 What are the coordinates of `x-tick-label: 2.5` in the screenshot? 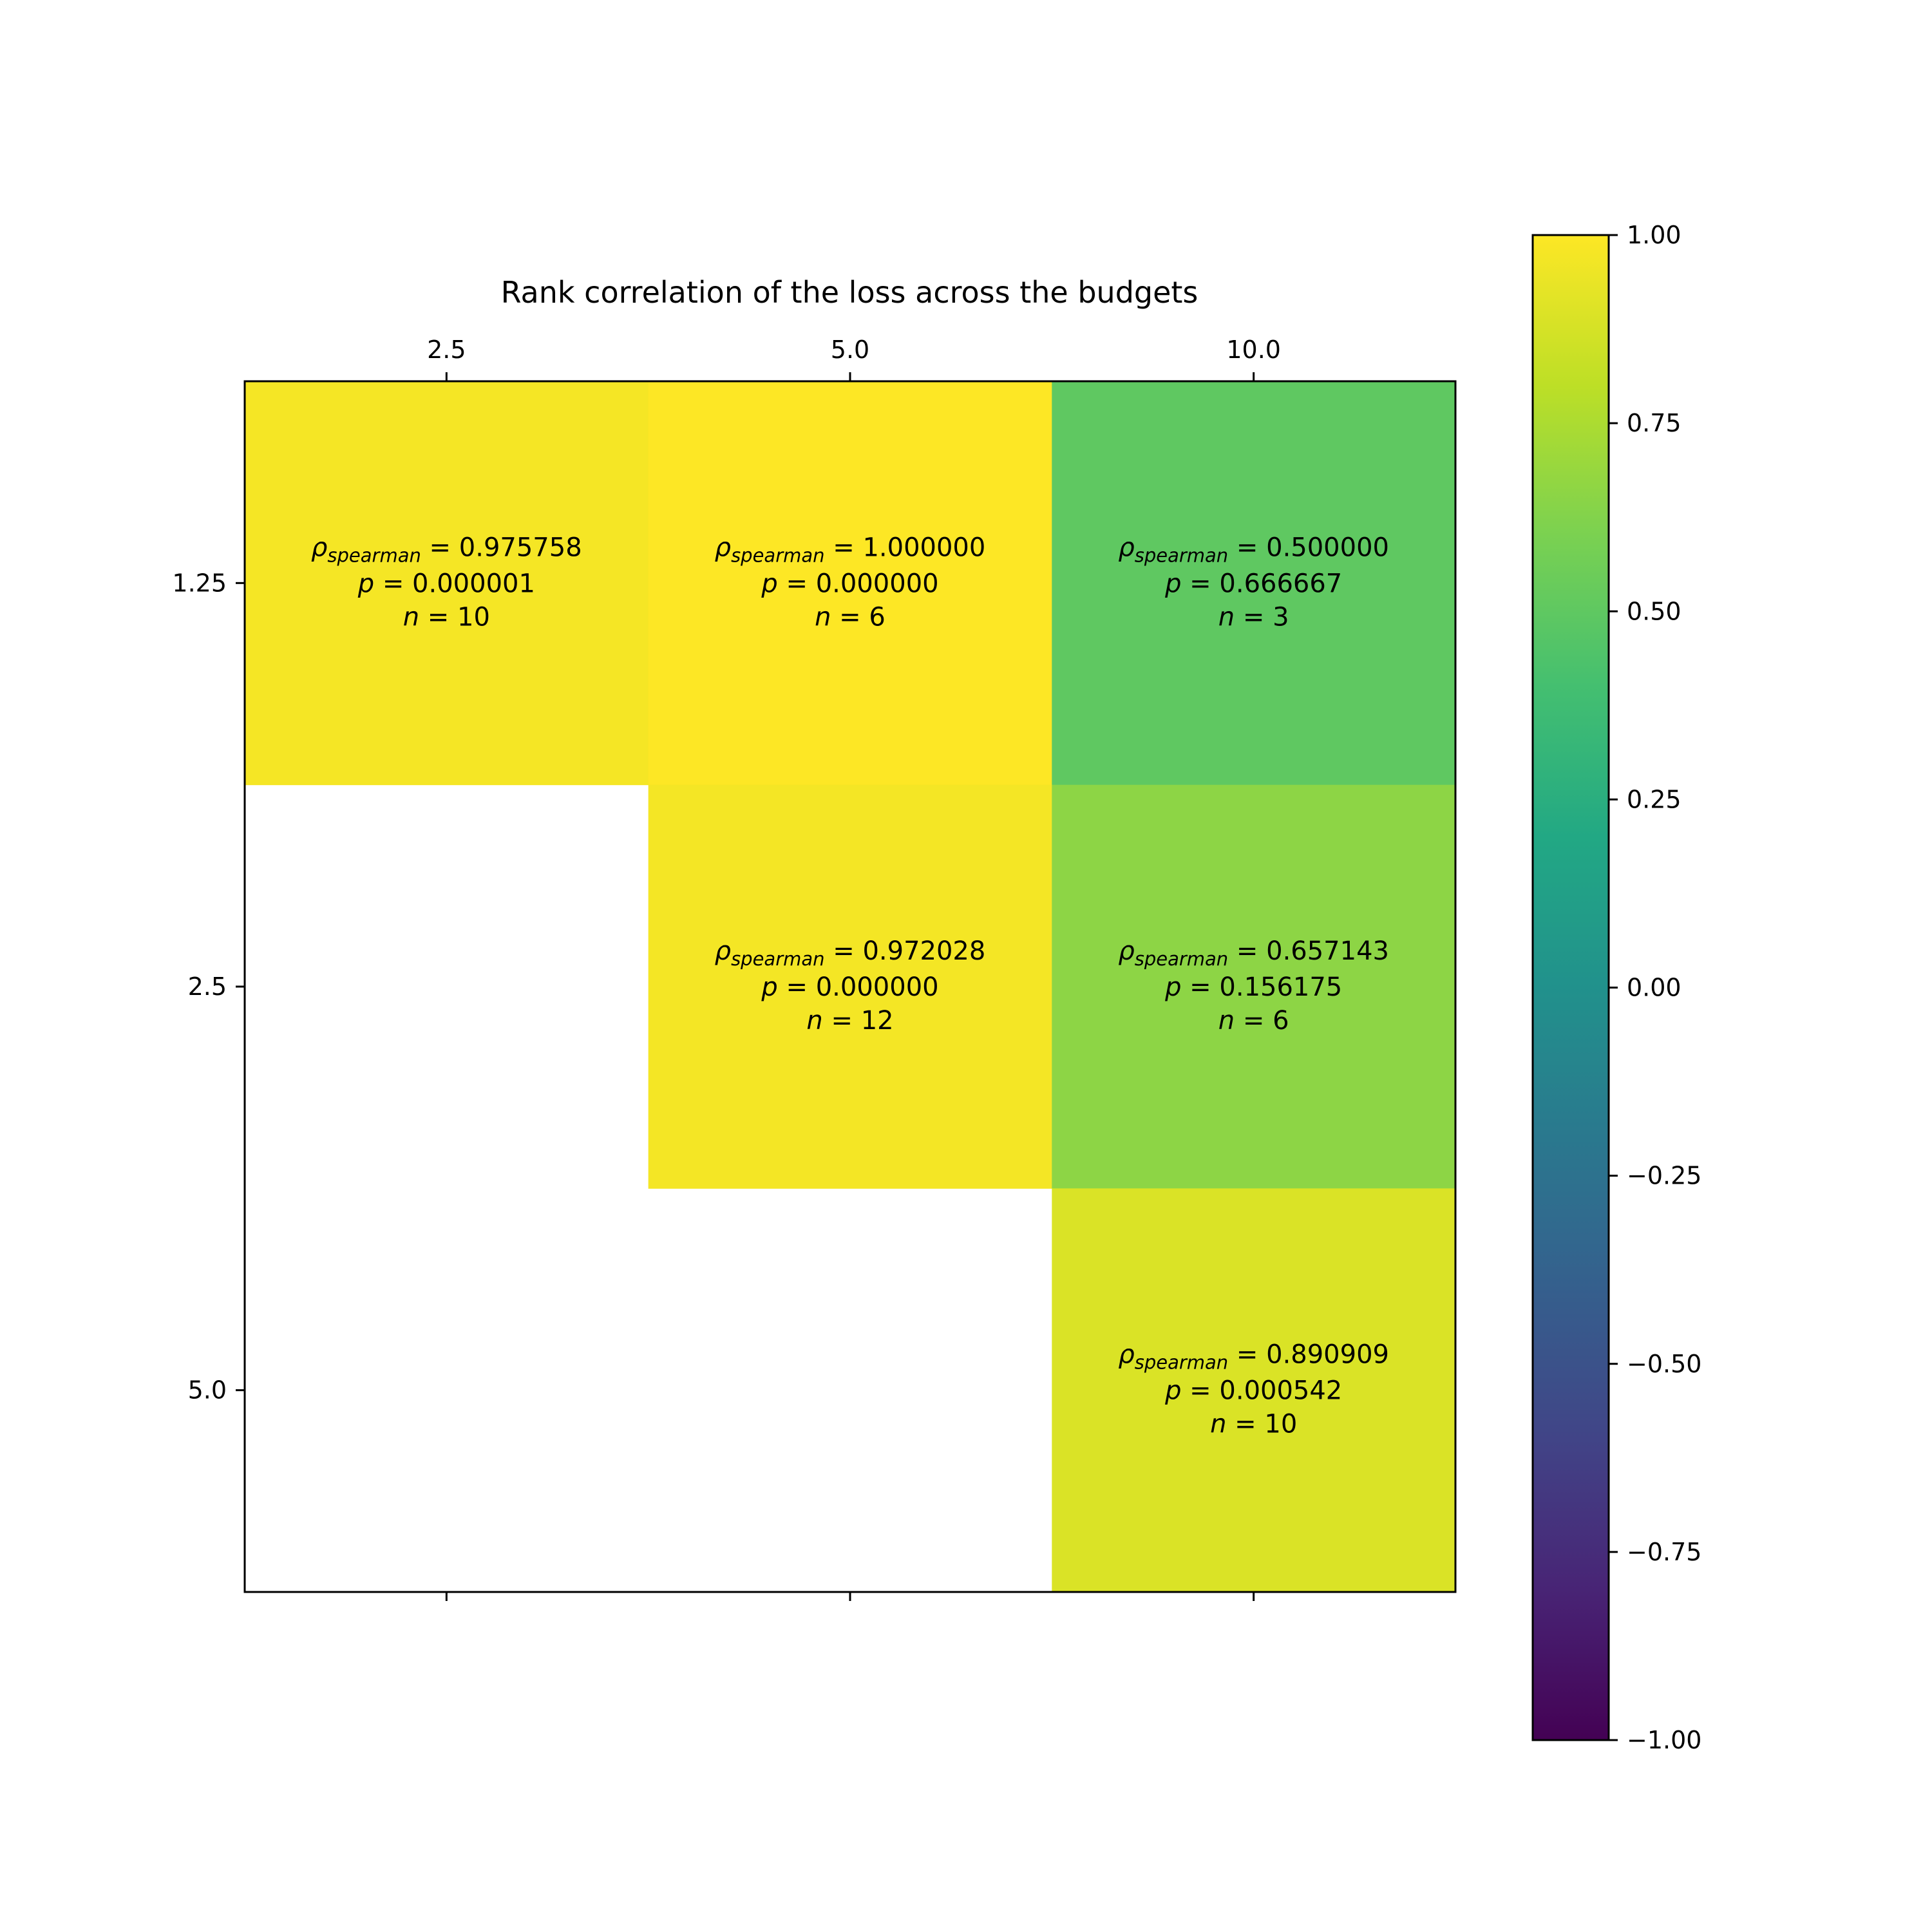 It's located at (447, 350).